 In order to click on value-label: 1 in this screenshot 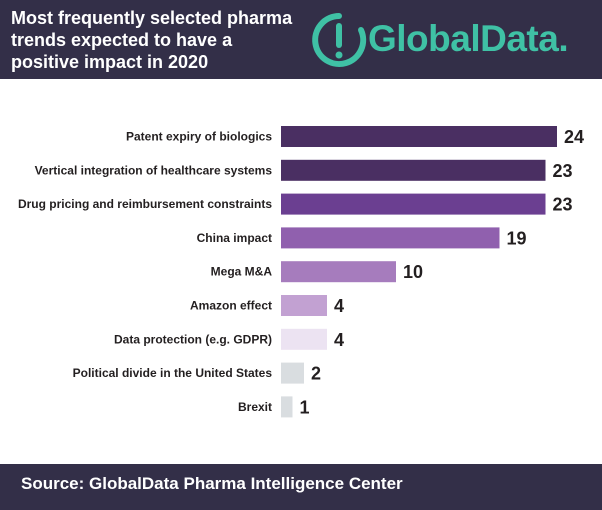, I will do `click(305, 407)`.